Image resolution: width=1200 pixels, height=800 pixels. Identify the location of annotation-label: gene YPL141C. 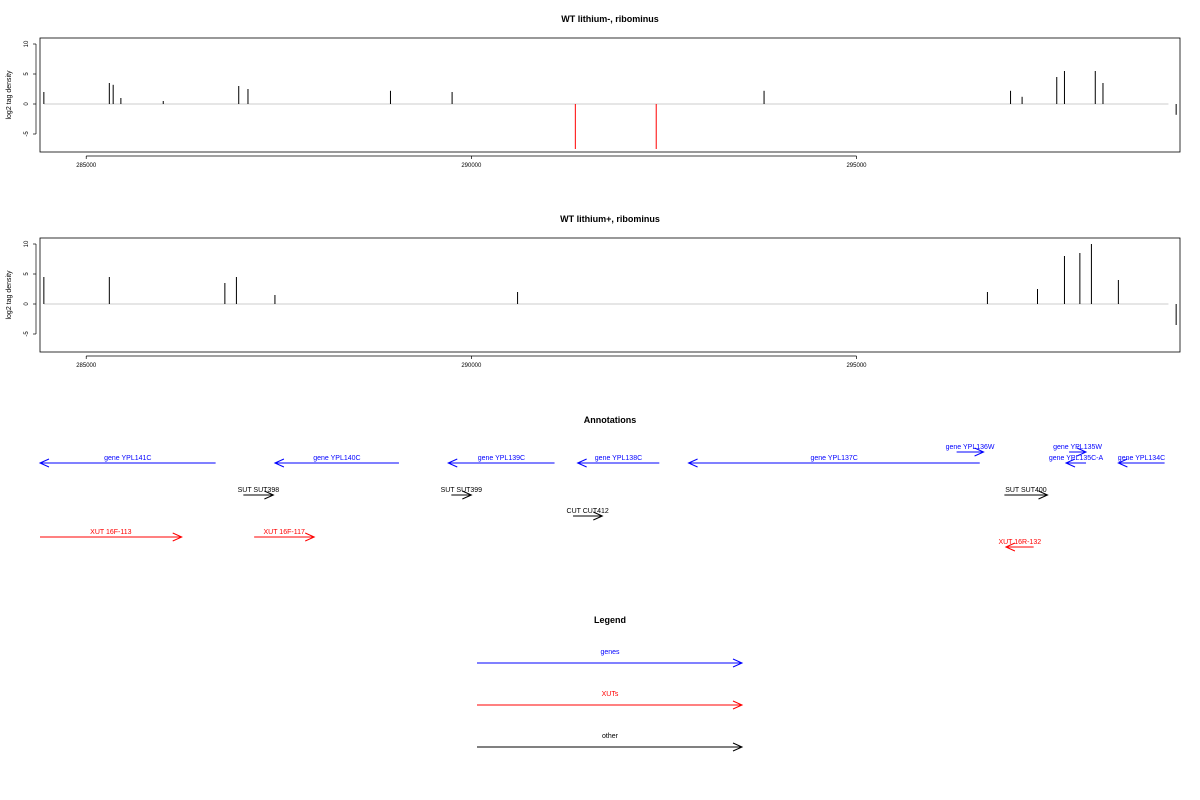
(127, 458).